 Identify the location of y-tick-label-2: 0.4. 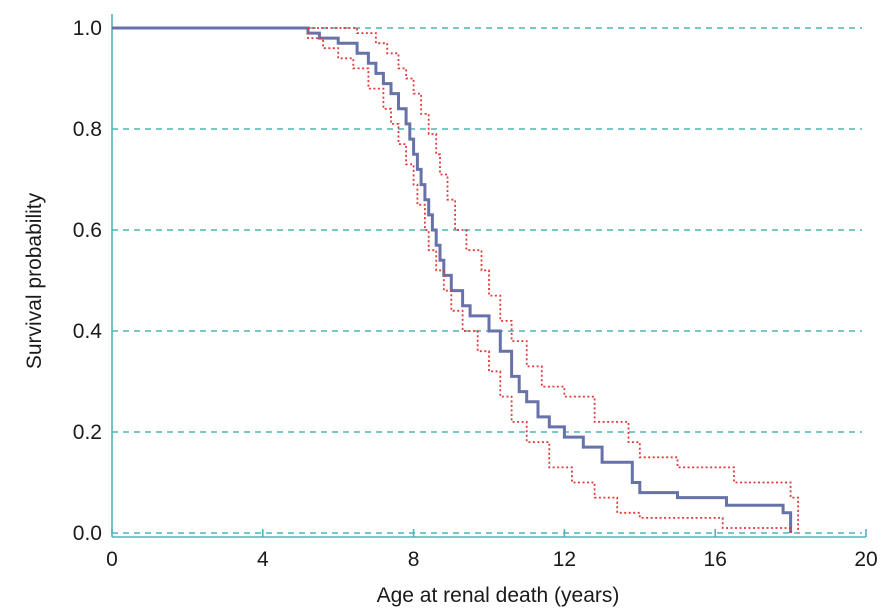
(88, 331).